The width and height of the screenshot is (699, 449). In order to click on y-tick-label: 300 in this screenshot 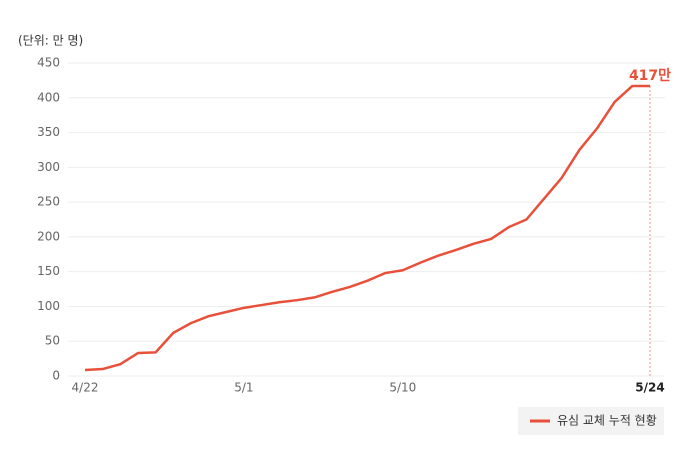, I will do `click(48, 167)`.